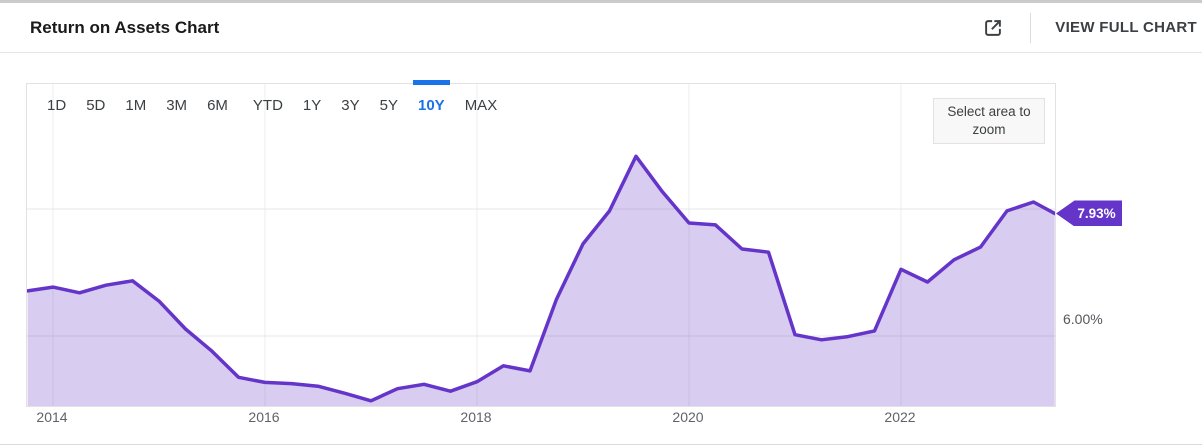 This screenshot has width=1202, height=445. I want to click on range-tab-1d: 1D, so click(56, 104).